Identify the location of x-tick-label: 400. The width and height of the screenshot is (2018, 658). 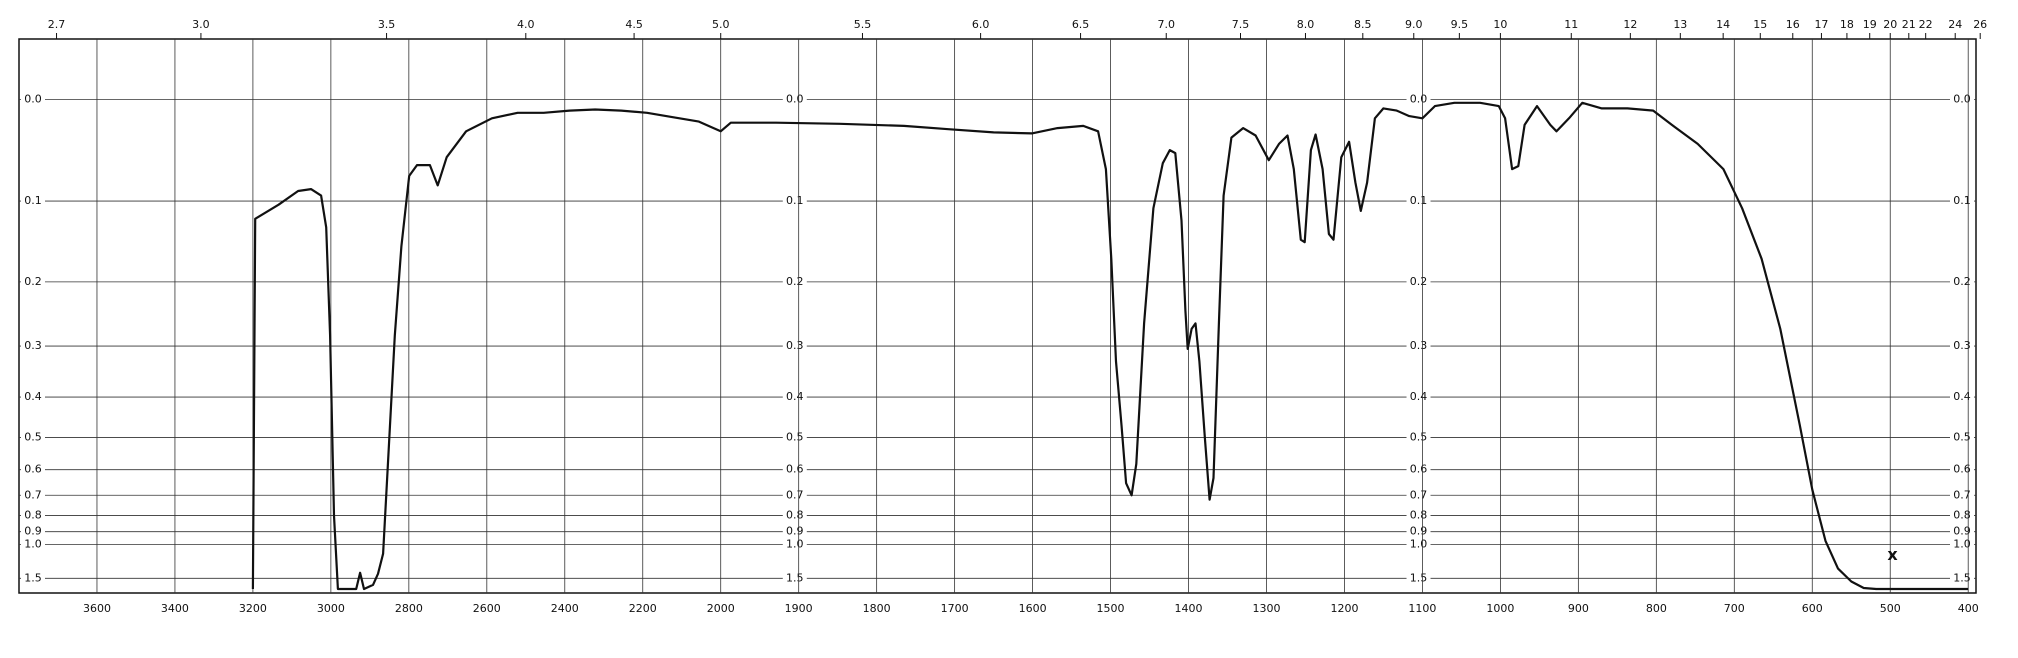
(1968, 608).